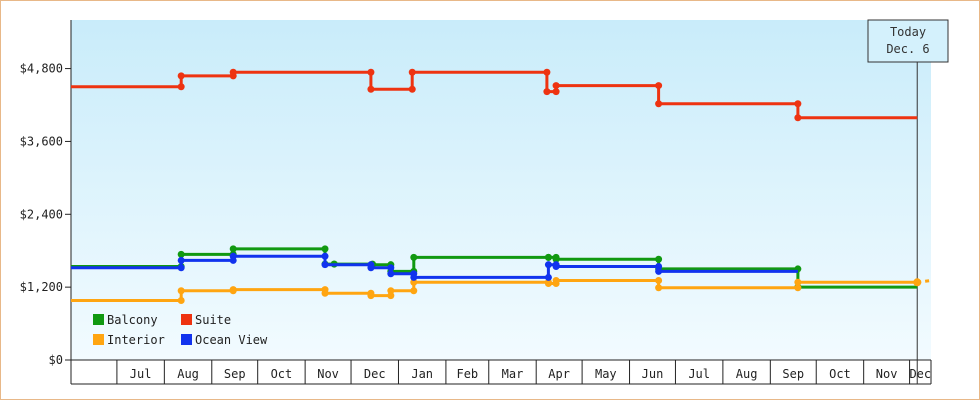 Image resolution: width=980 pixels, height=400 pixels. What do you see at coordinates (559, 374) in the screenshot?
I see `month-label: Apr` at bounding box center [559, 374].